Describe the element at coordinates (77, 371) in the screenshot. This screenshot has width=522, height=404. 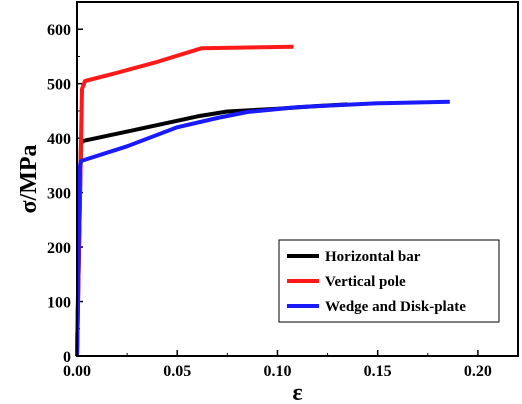
I see `x-tick-label: 0.00` at that location.